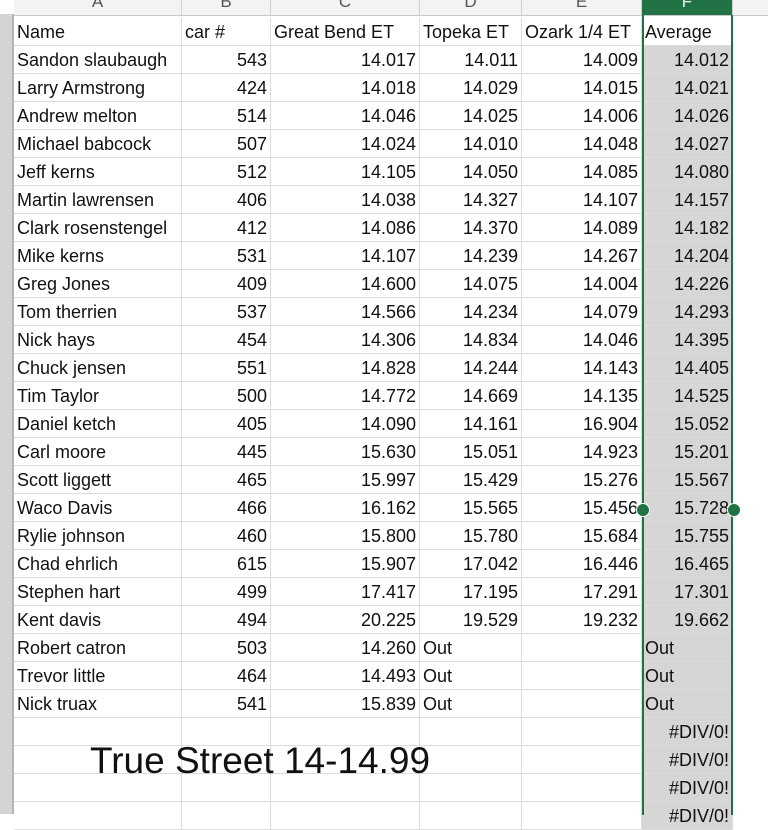 Image resolution: width=768 pixels, height=830 pixels. I want to click on cell: 15.780, so click(471, 536).